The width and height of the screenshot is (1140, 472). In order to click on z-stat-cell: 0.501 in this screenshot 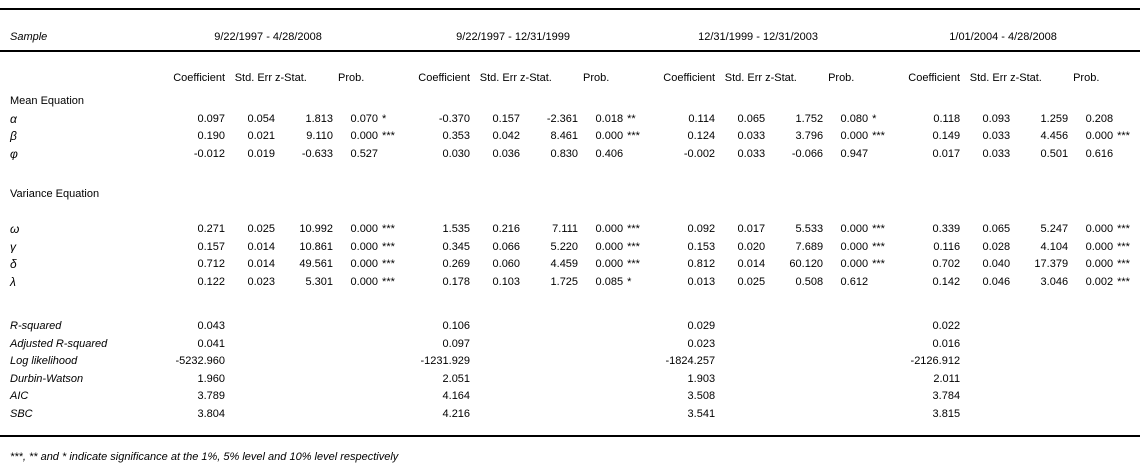, I will do `click(1054, 153)`.